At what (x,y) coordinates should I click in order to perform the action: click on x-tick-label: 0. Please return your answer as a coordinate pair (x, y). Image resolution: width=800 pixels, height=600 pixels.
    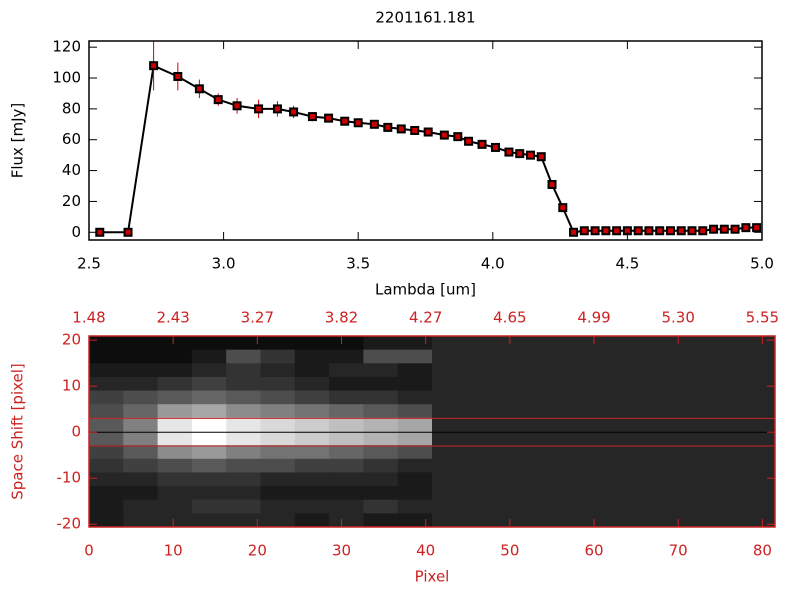
    Looking at the image, I should click on (89, 551).